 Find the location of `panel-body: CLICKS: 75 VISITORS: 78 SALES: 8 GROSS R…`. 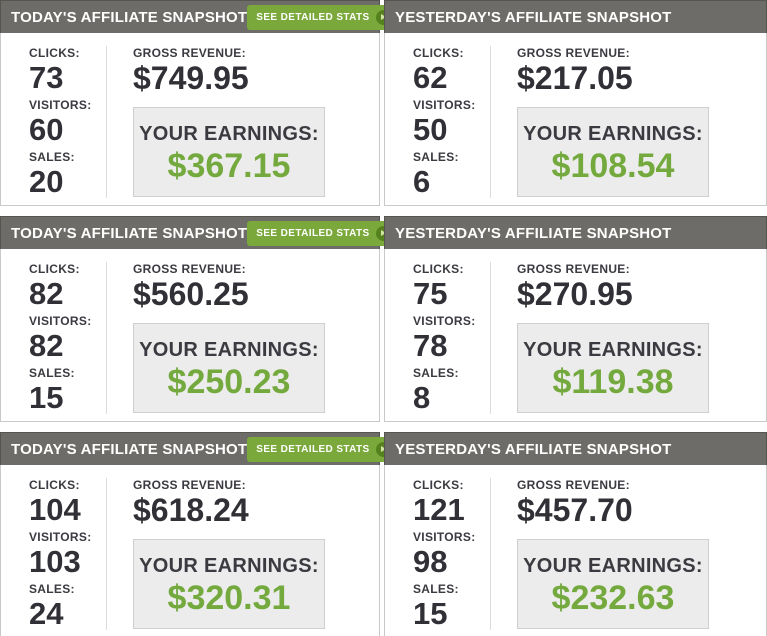

panel-body: CLICKS: 75 VISITORS: 78 SALES: 8 GROSS R… is located at coordinates (575, 335).